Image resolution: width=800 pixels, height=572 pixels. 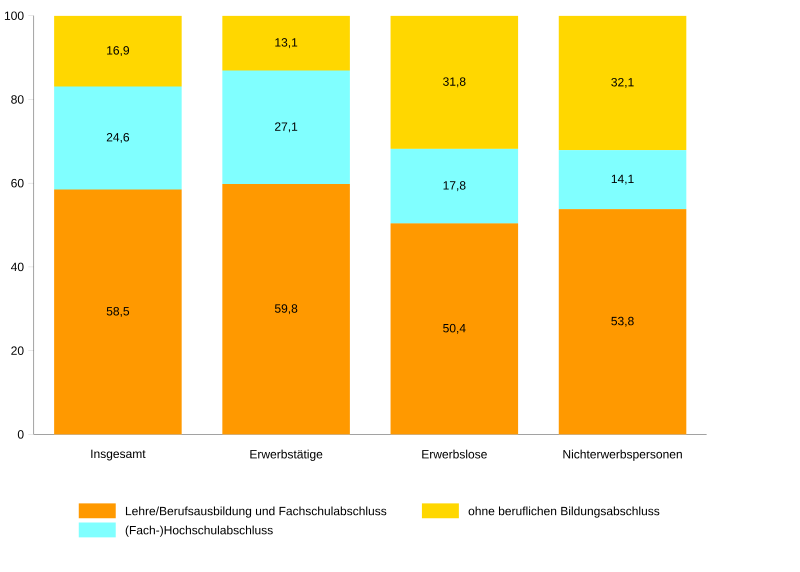 What do you see at coordinates (564, 512) in the screenshot?
I see `legend-label: ohne beruflichen Bildungsabschluss` at bounding box center [564, 512].